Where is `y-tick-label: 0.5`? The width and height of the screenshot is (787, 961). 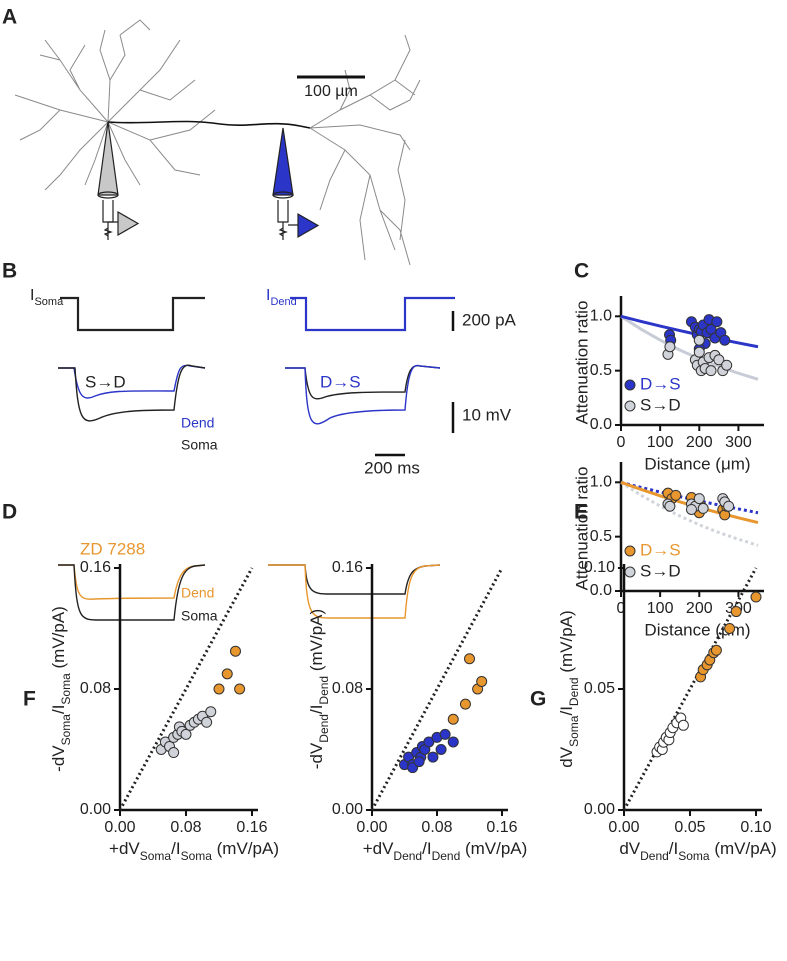 y-tick-label: 0.5 is located at coordinates (601, 370).